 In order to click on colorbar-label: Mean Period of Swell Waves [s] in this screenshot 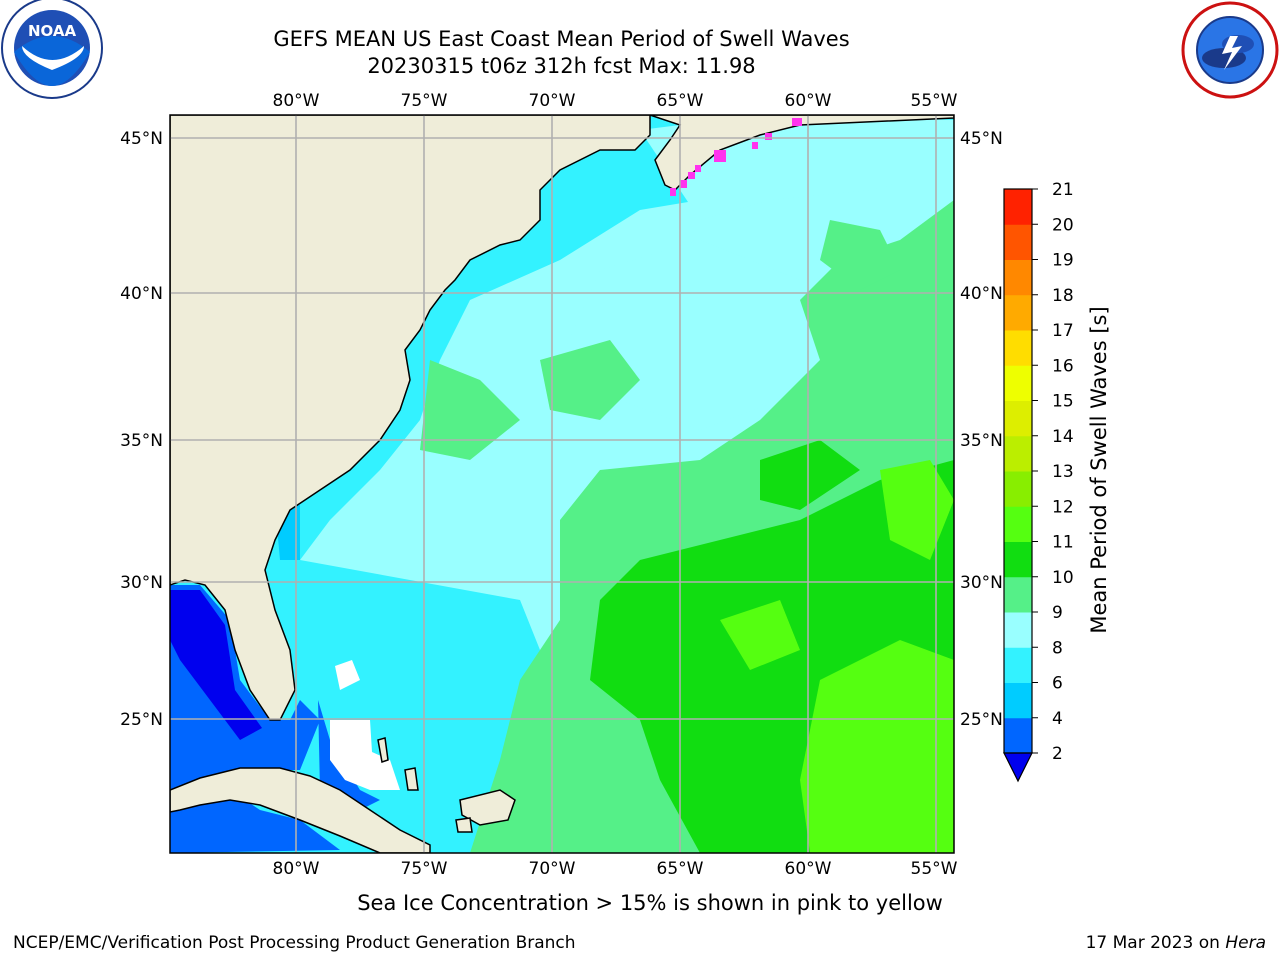, I will do `click(1099, 469)`.